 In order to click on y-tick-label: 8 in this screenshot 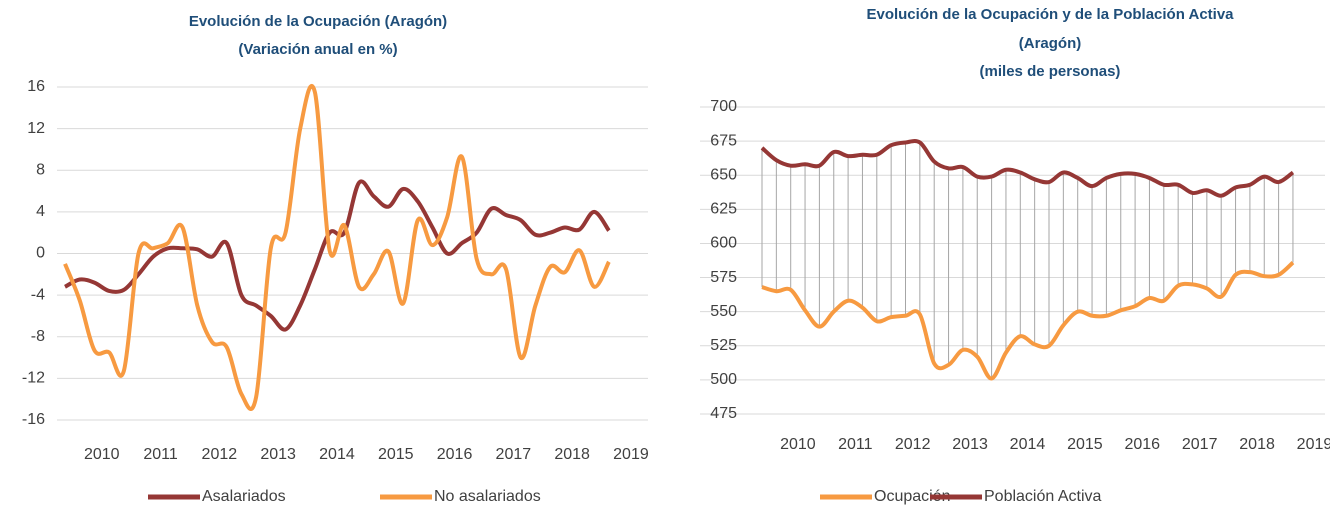, I will do `click(40, 169)`.